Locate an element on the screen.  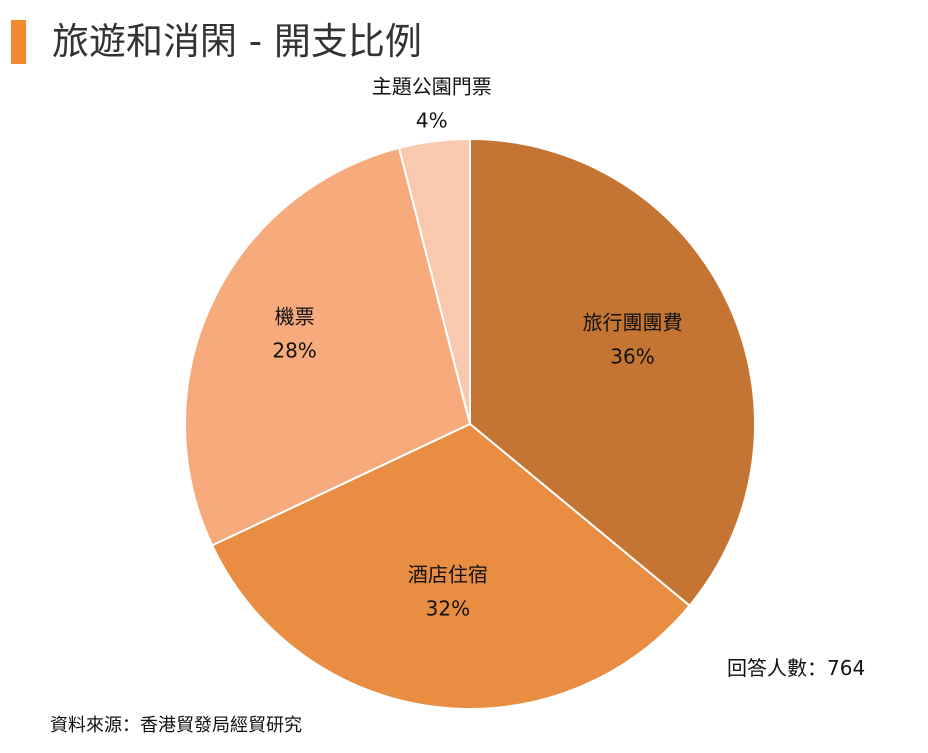
respondent-count: 回答人數：764 is located at coordinates (796, 668).